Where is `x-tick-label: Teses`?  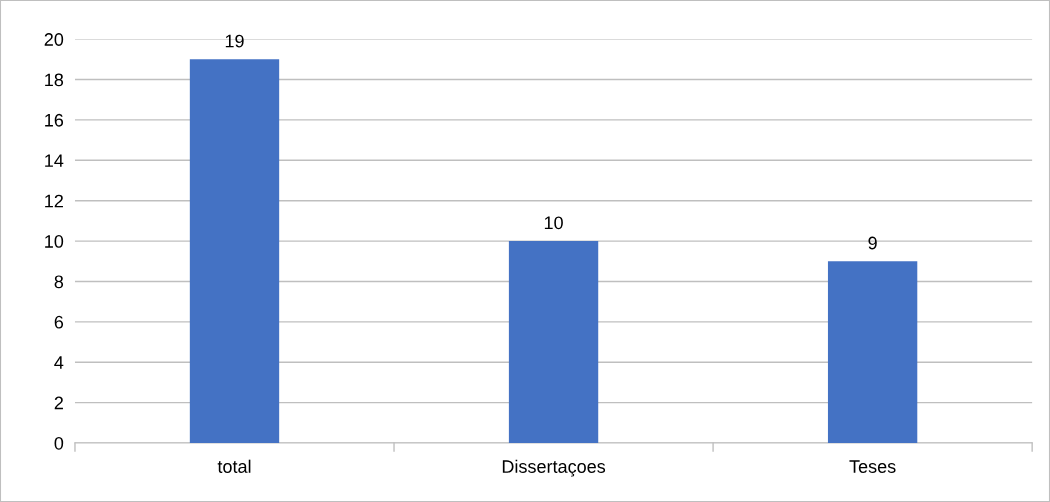 x-tick-label: Teses is located at coordinates (872, 466).